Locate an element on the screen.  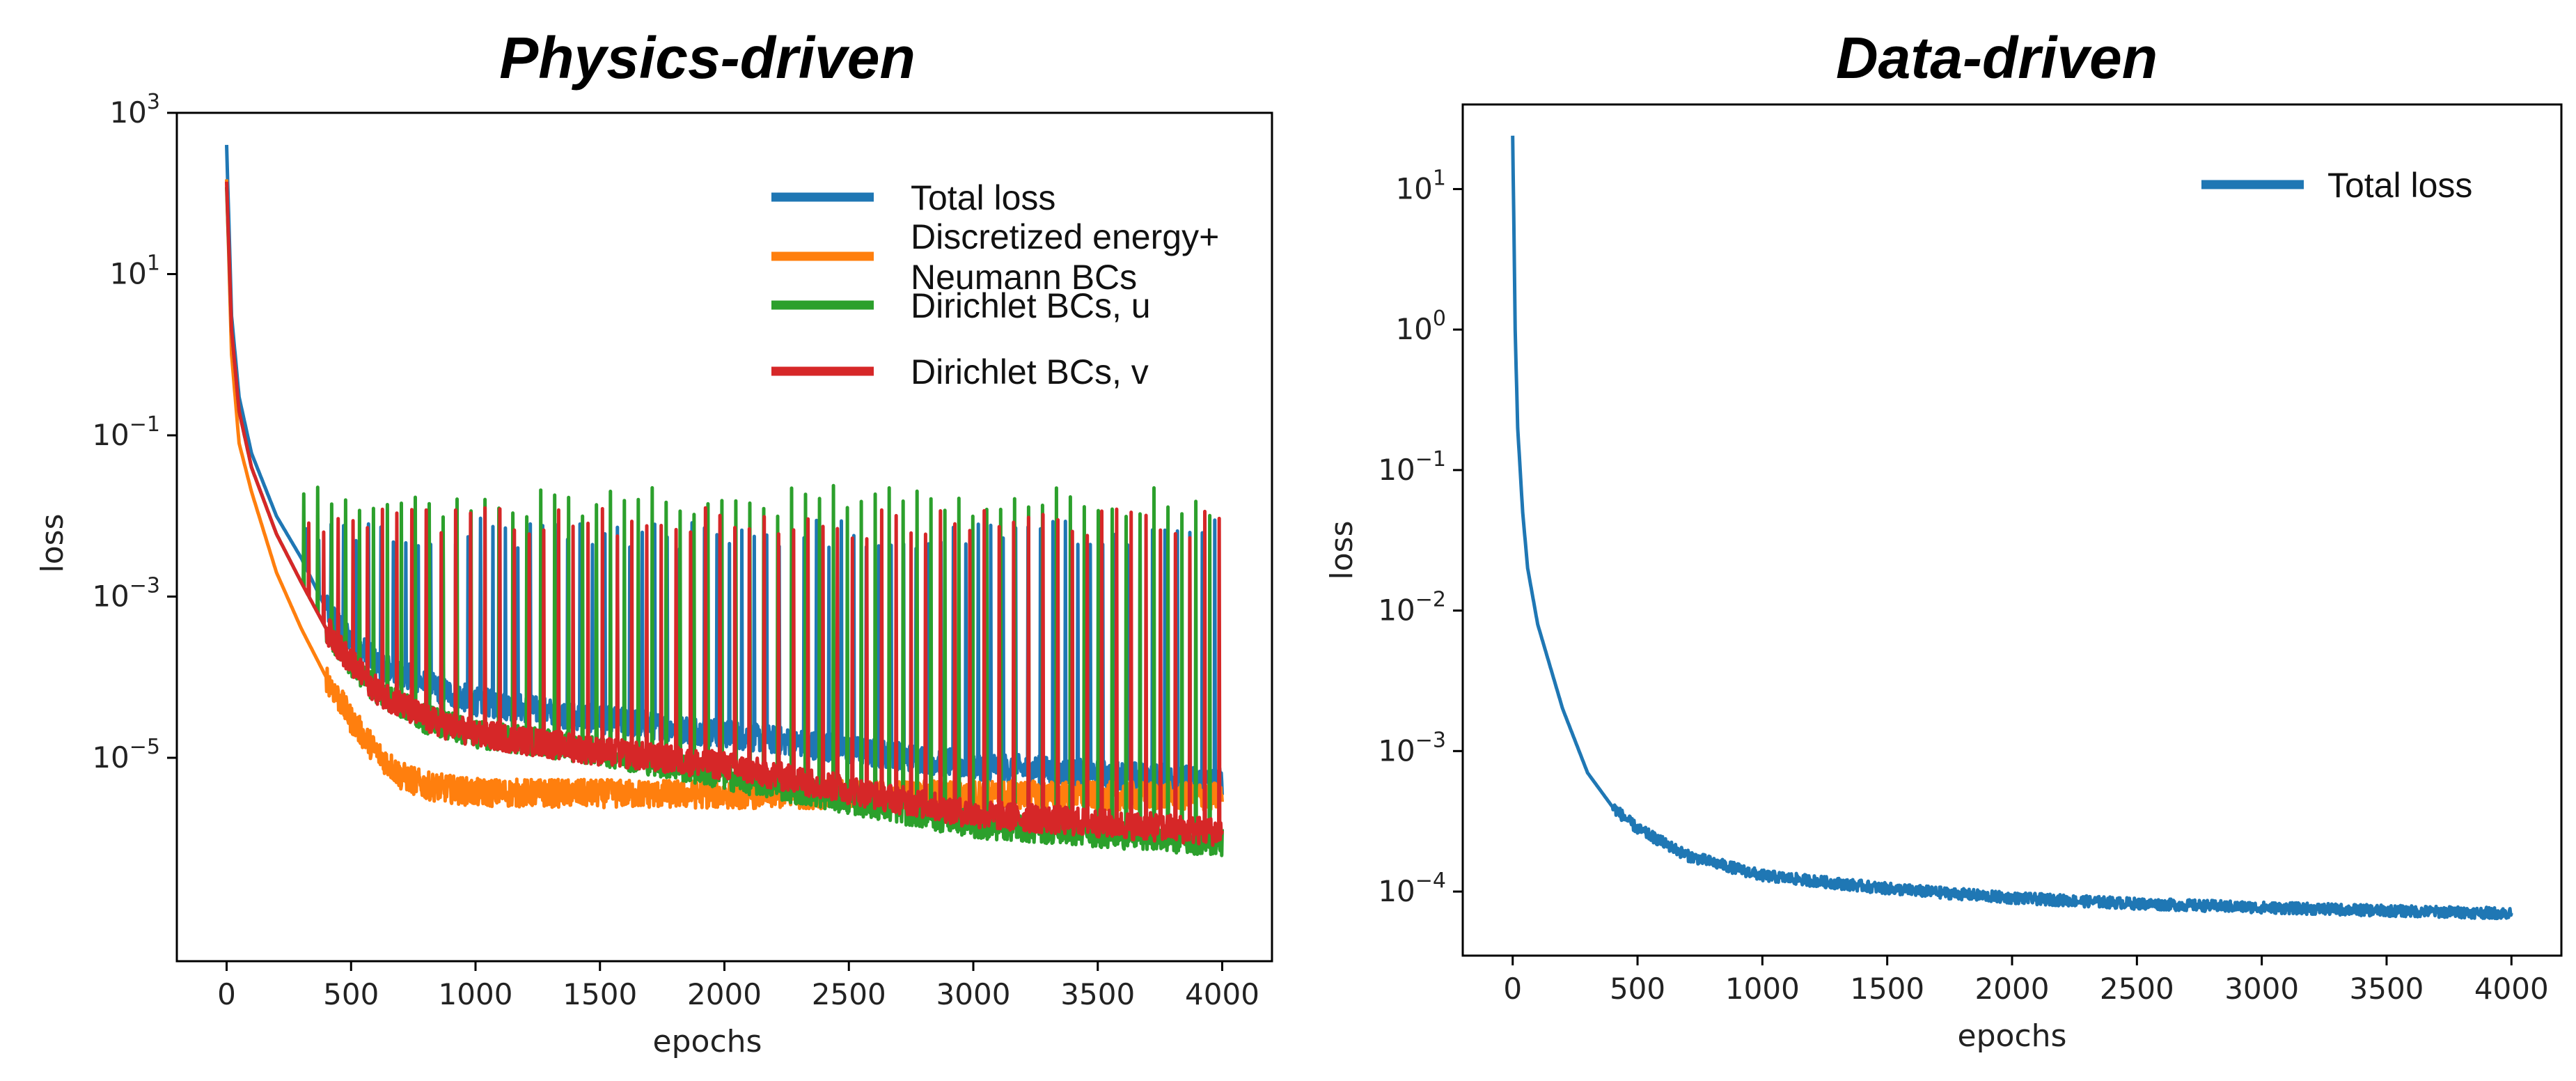
legend-label: Dirichlet BCs, v is located at coordinates (1030, 371).